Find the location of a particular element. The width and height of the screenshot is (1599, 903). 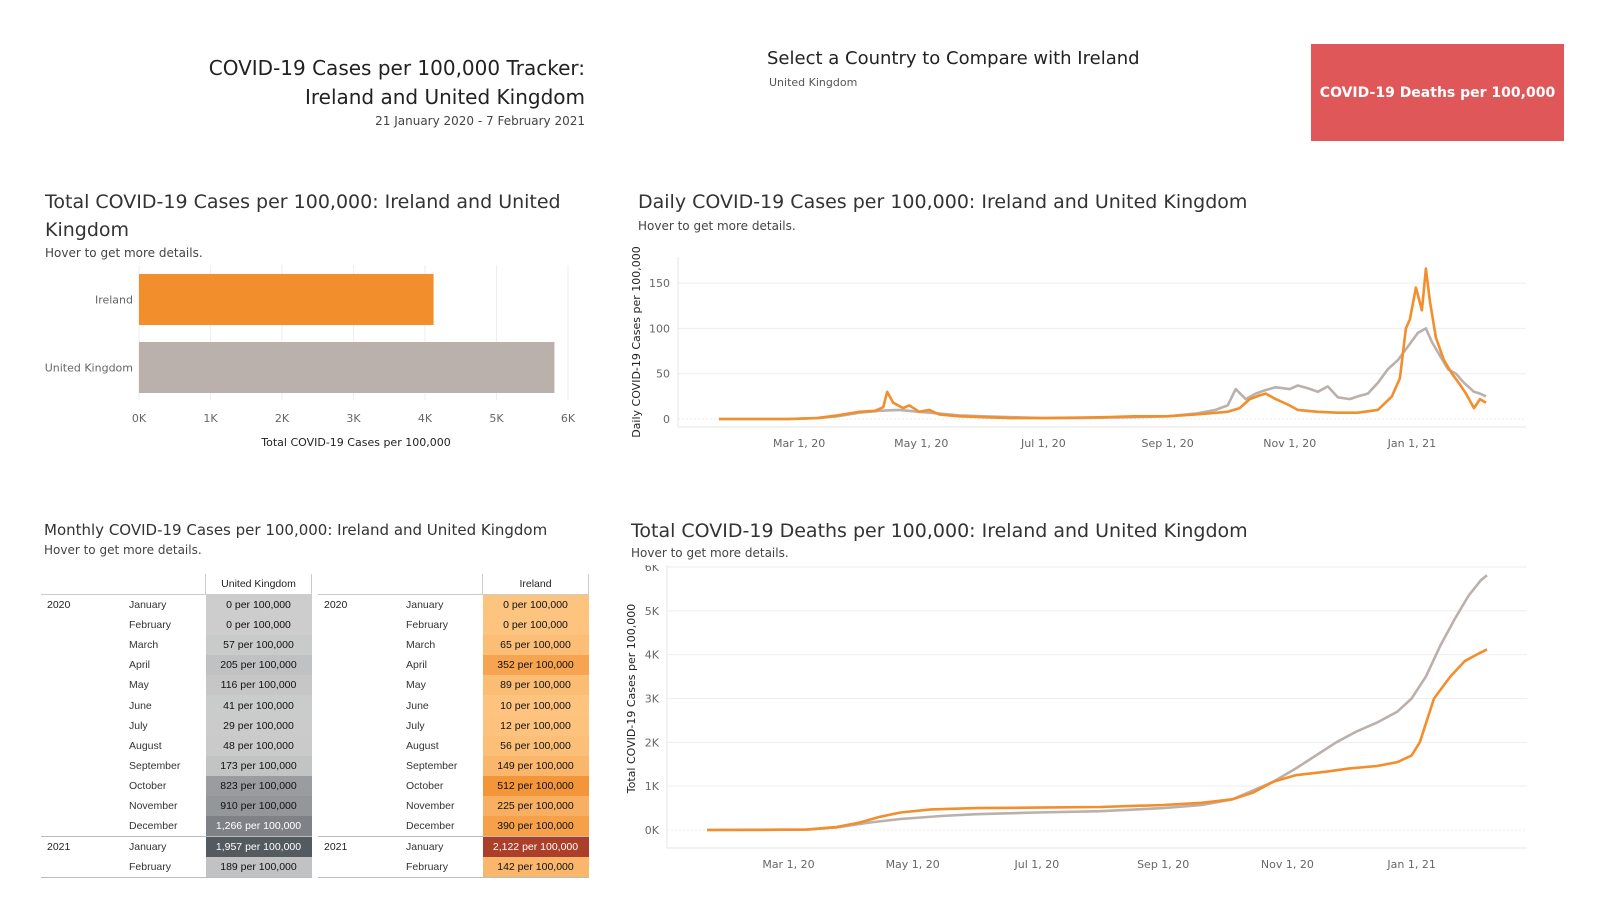

uk-value-cell: 189 per 100,000 is located at coordinates (258, 868).